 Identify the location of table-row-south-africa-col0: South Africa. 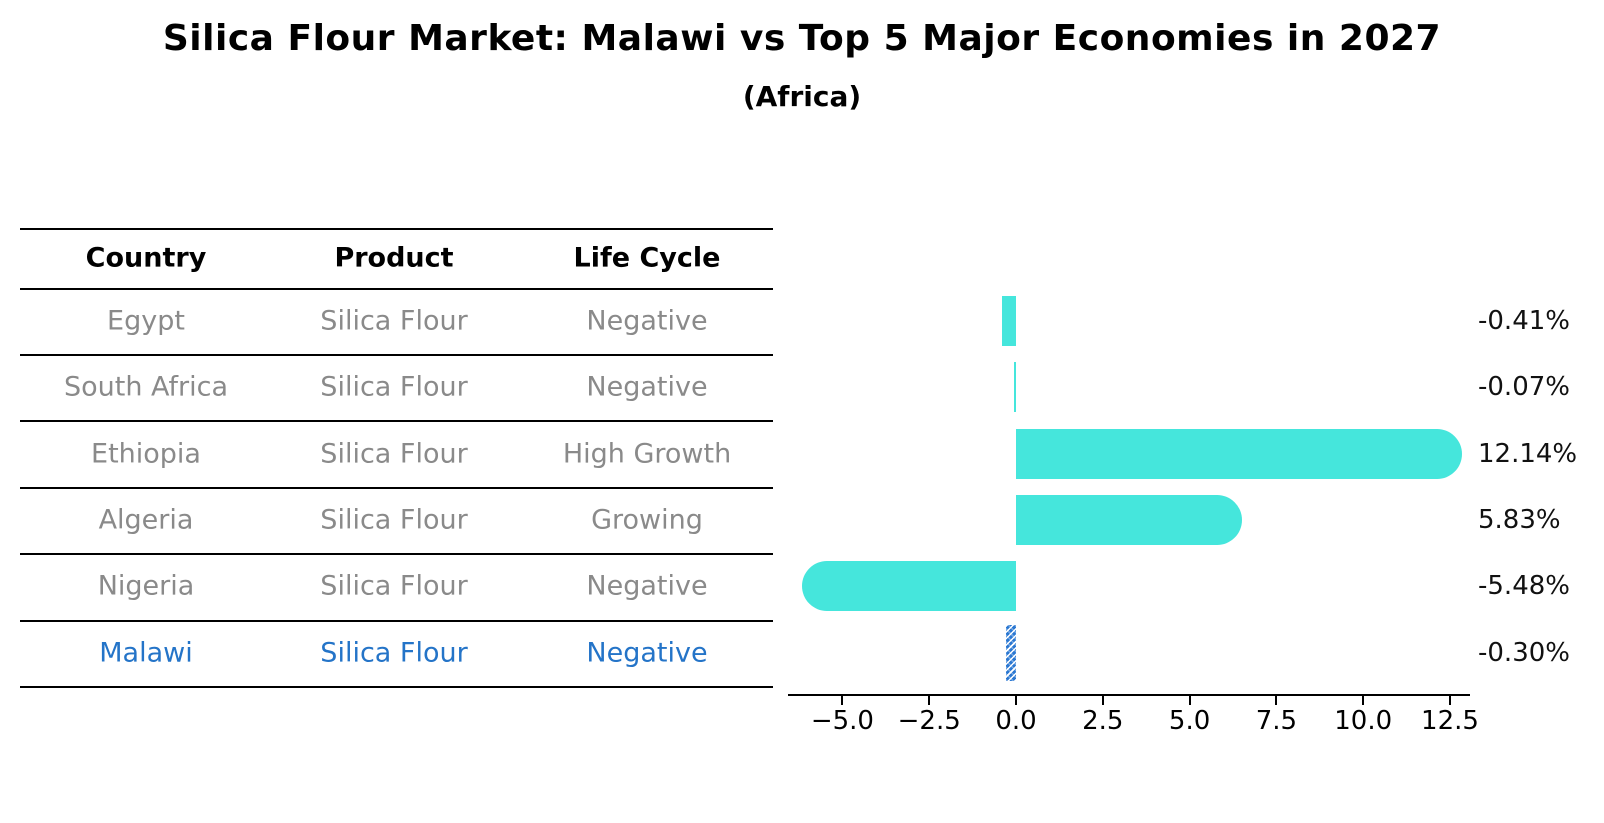
(146, 387).